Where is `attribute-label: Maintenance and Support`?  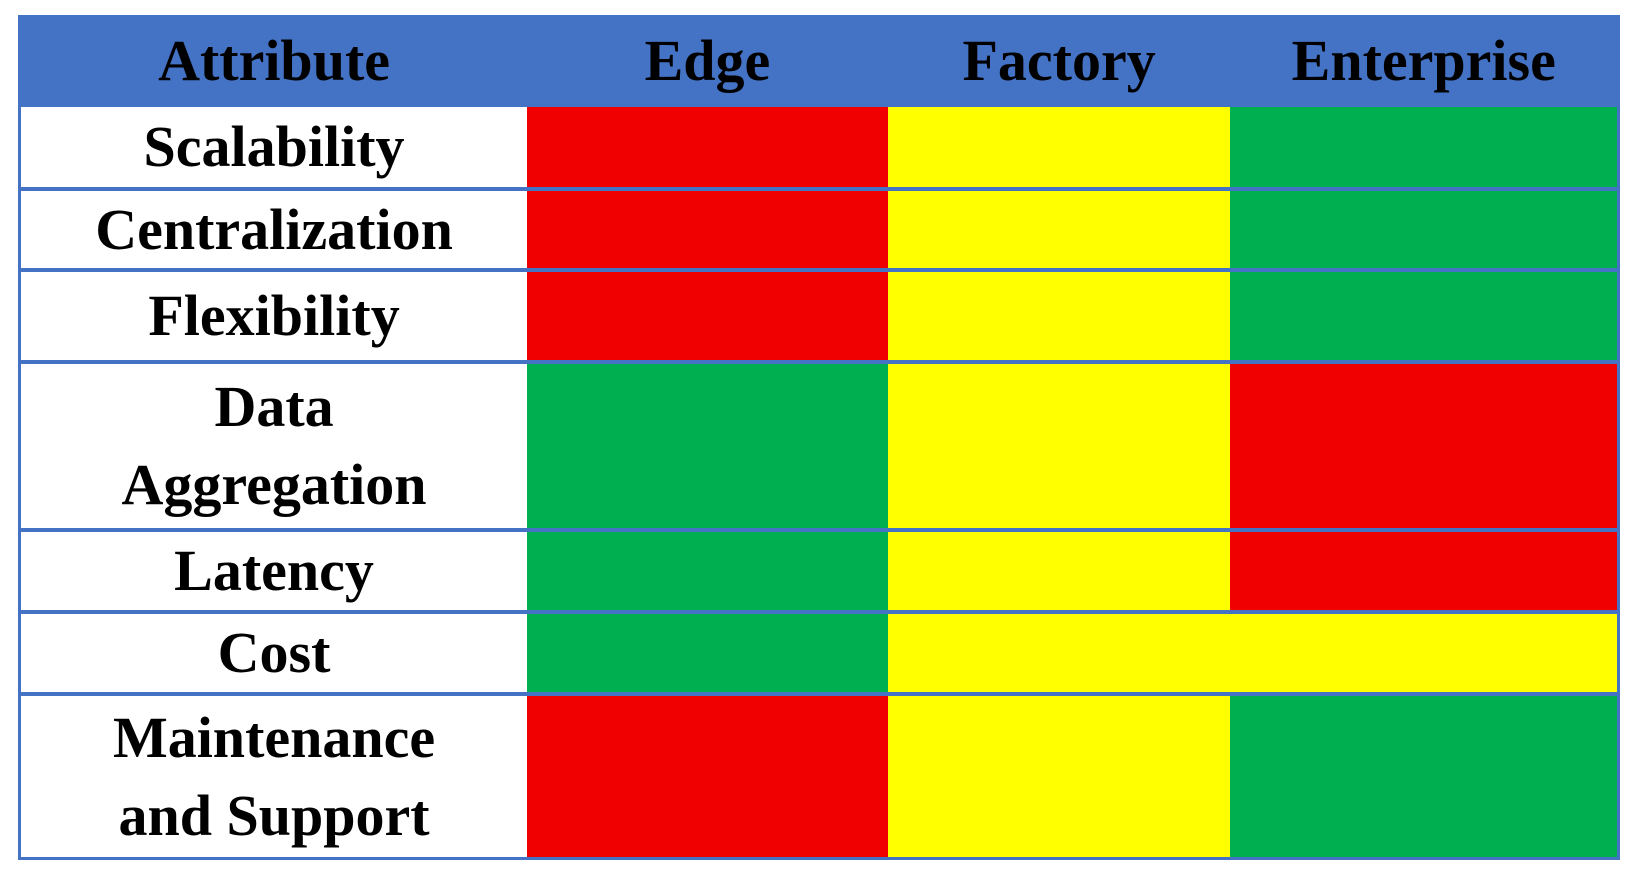
attribute-label: Maintenance and Support is located at coordinates (274, 776).